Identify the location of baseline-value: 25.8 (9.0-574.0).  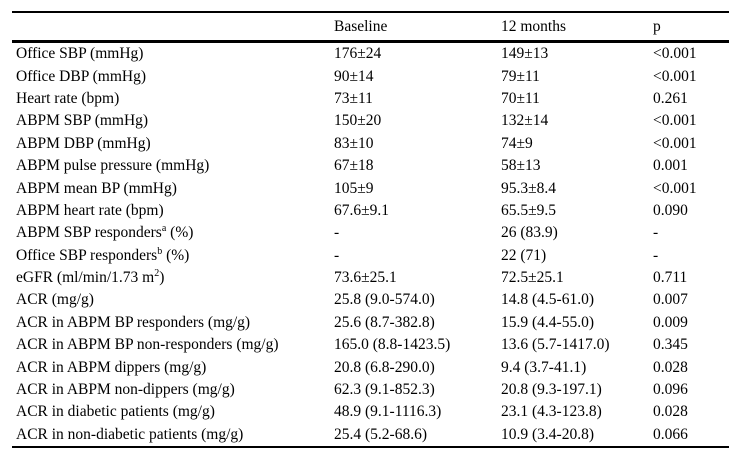
(384, 300).